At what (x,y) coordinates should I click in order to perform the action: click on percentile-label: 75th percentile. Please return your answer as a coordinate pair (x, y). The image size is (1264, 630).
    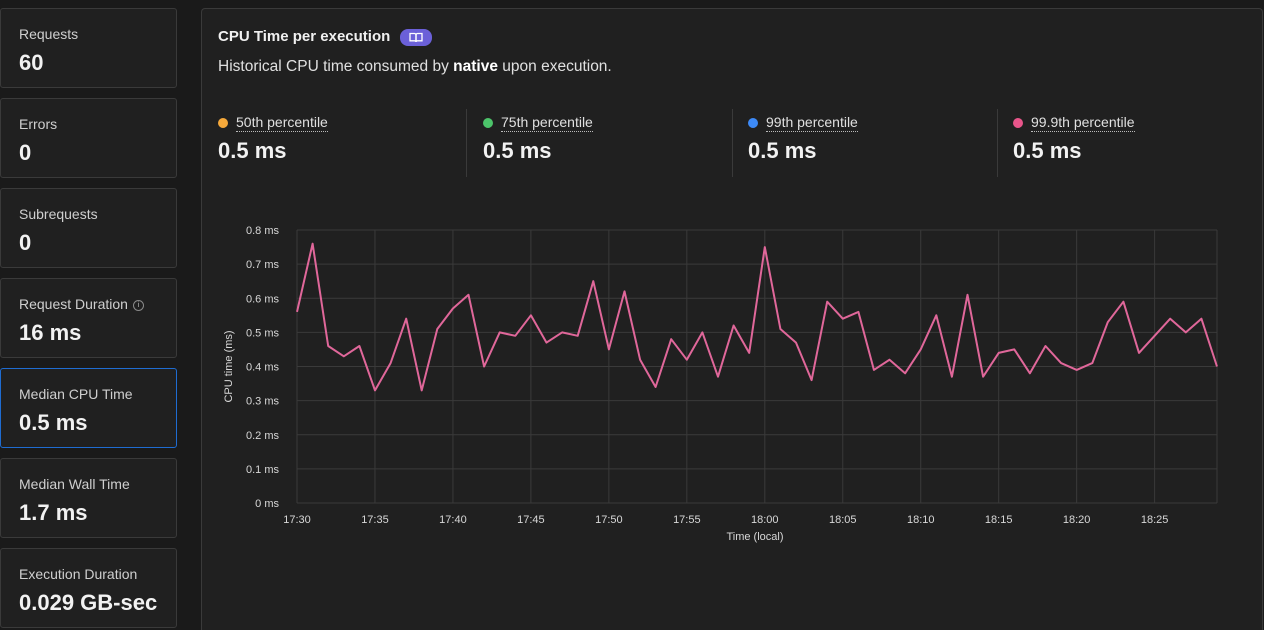
    Looking at the image, I should click on (547, 123).